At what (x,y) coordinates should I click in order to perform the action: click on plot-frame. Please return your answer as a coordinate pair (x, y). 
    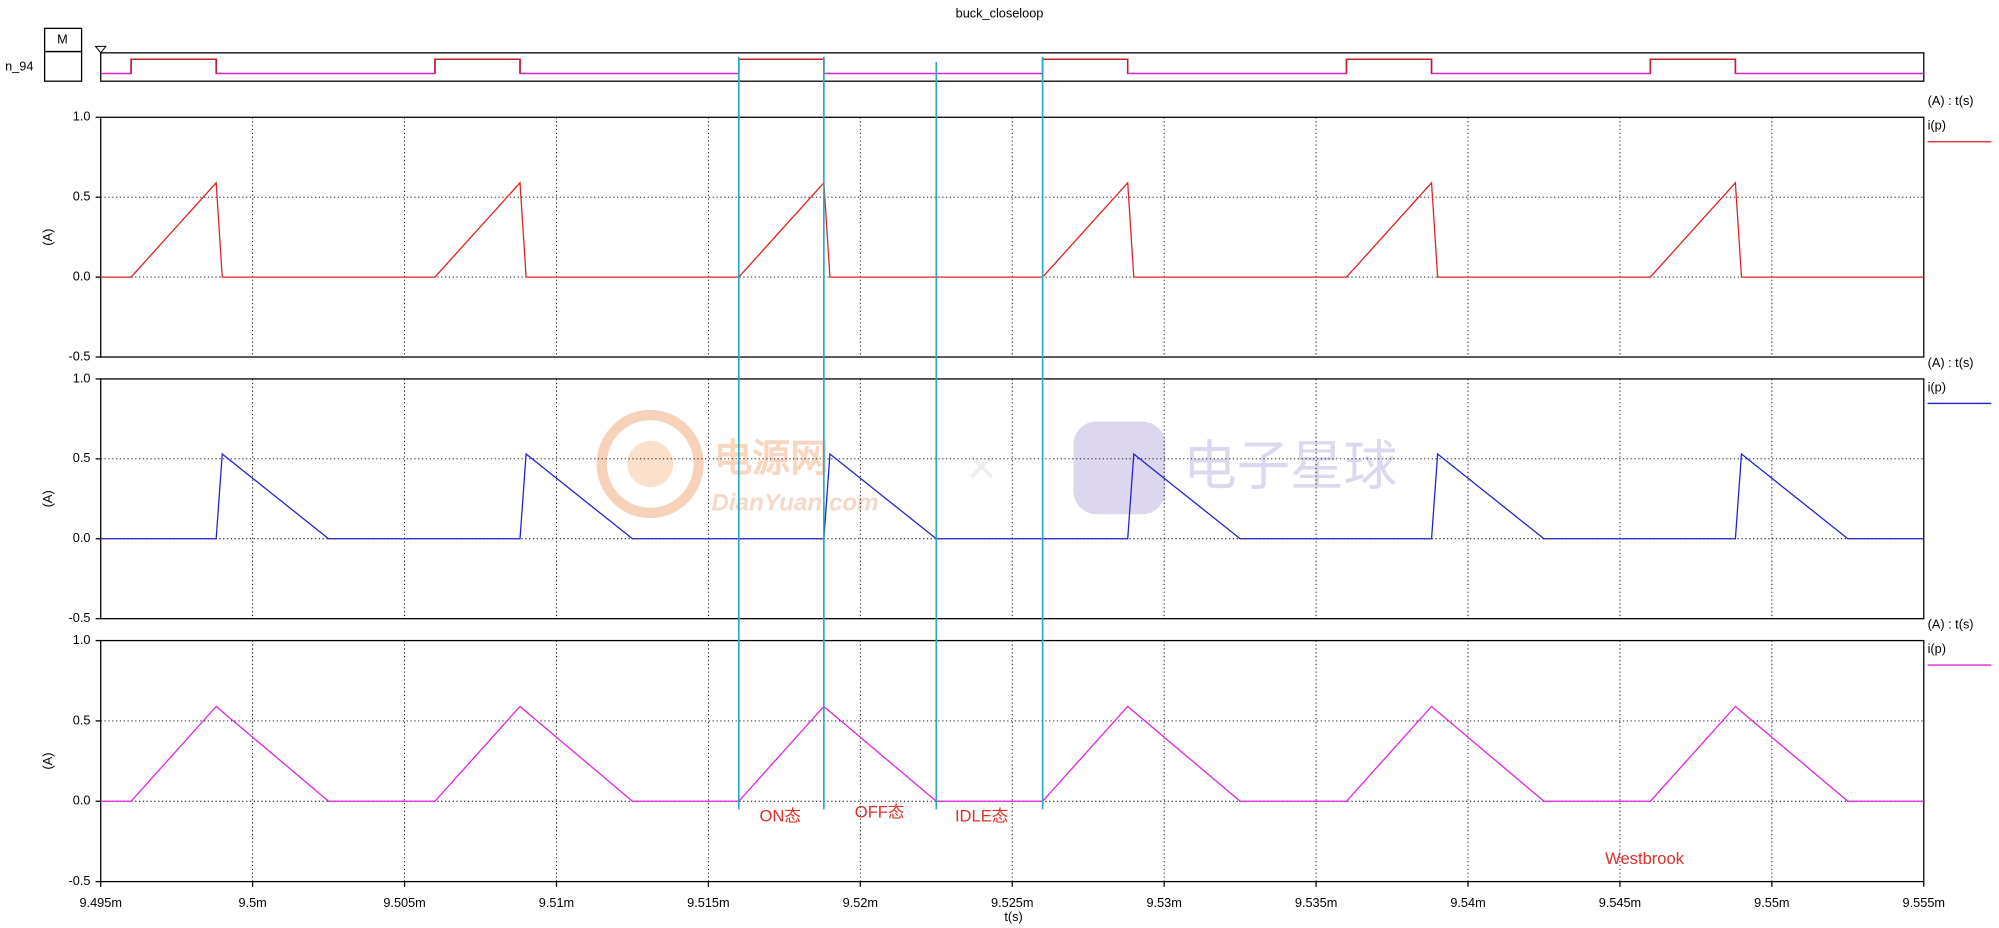
    Looking at the image, I should click on (1012, 67).